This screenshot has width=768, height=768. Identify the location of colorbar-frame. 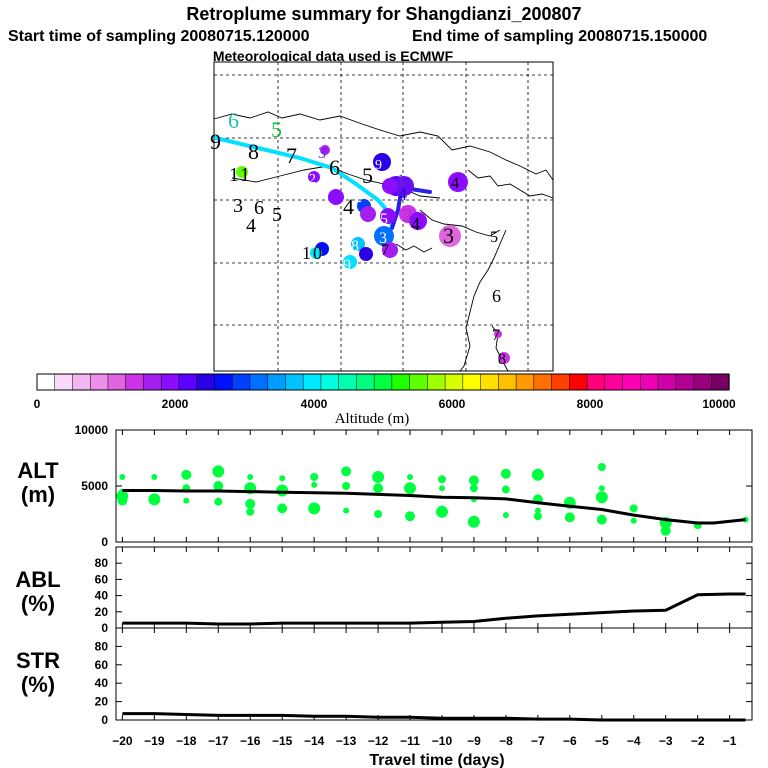
(383, 382).